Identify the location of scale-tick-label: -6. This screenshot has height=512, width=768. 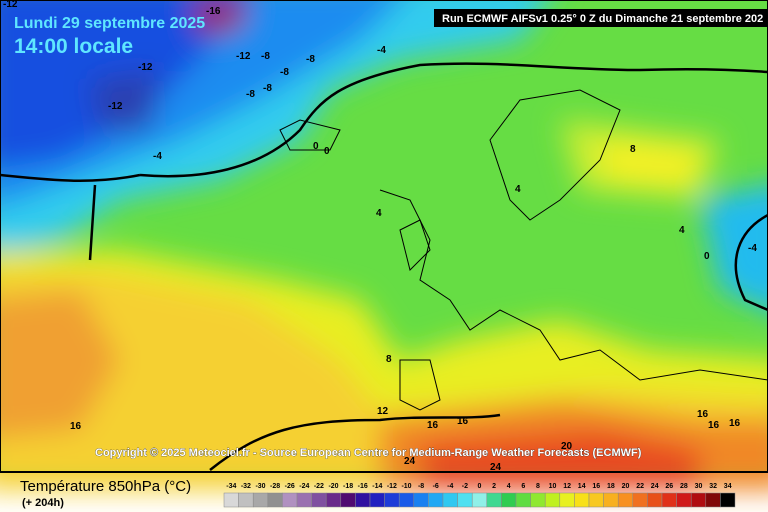
(436, 486).